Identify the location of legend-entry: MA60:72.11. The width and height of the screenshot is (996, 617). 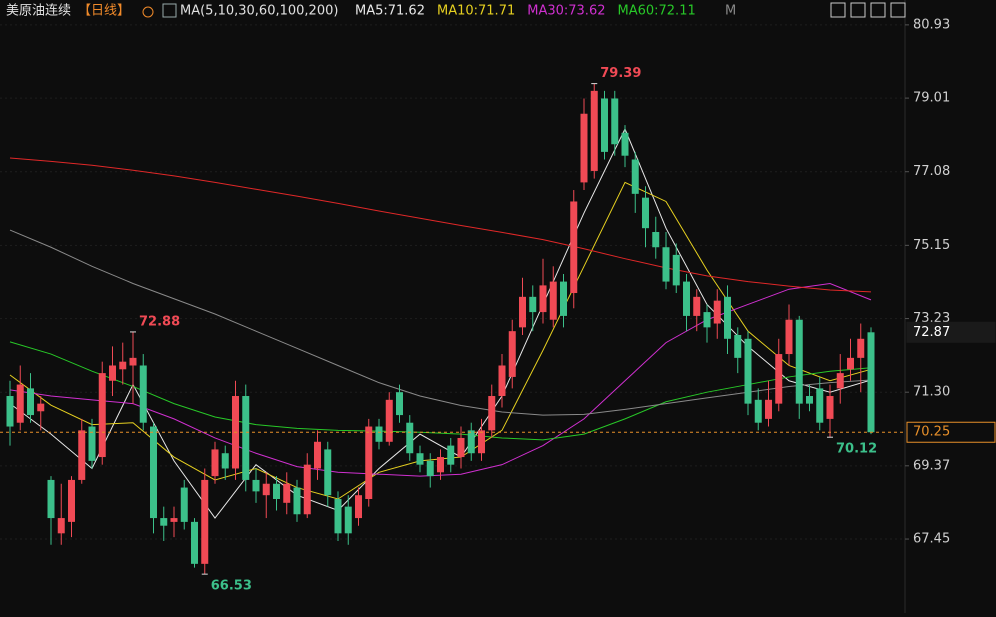
(656, 11).